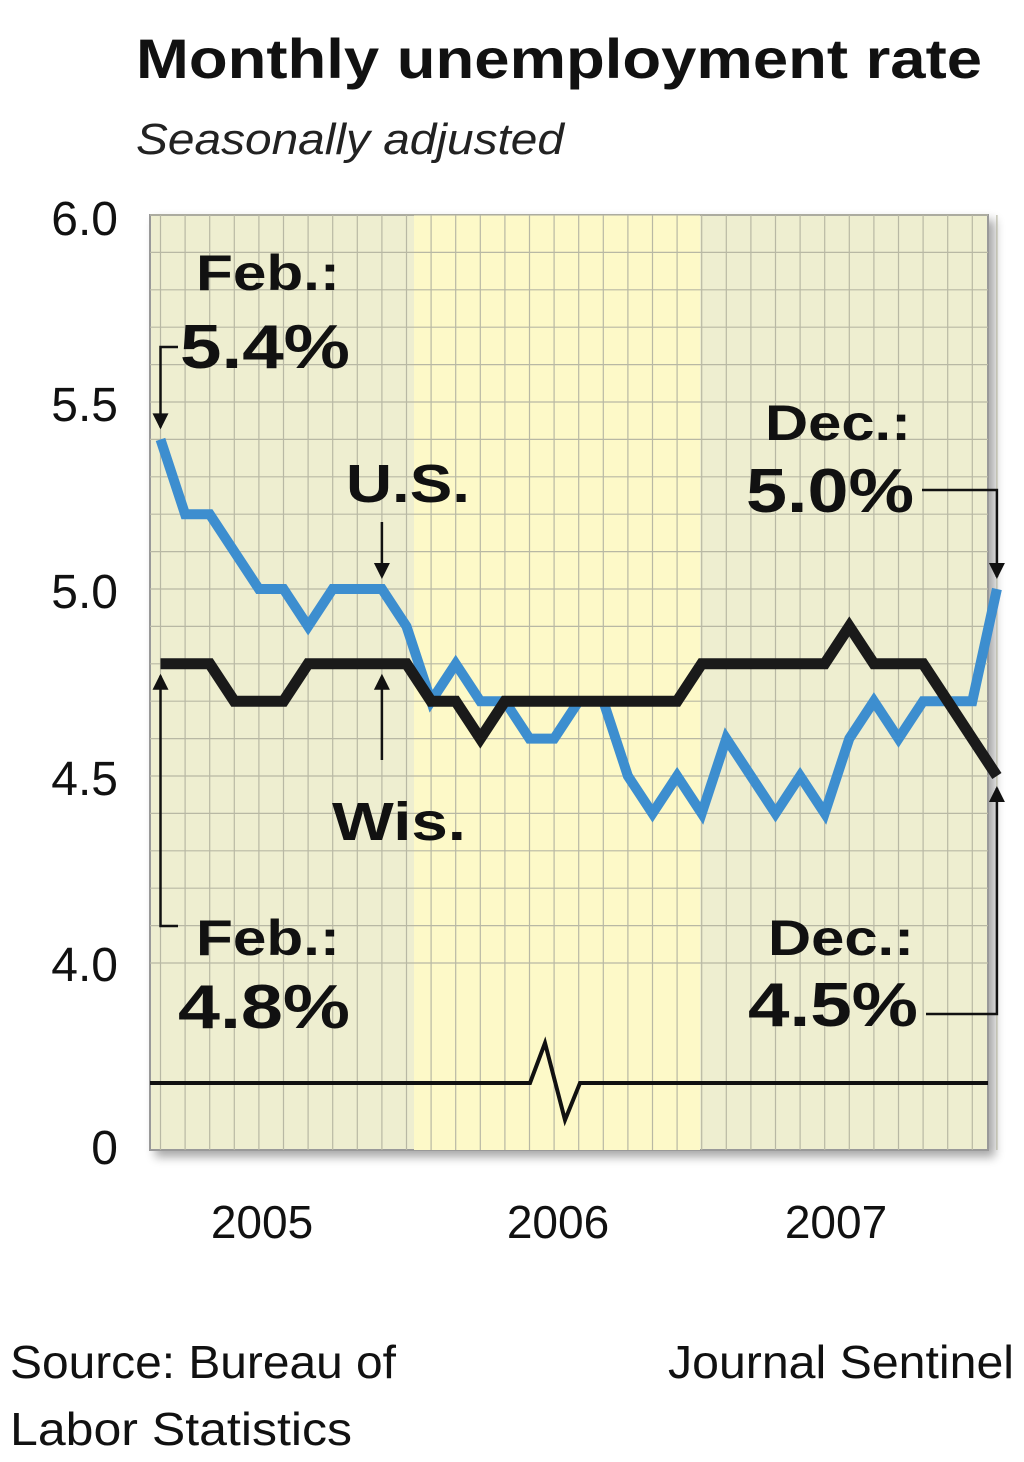 Image resolution: width=1024 pixels, height=1462 pixels. What do you see at coordinates (84, 219) in the screenshot?
I see `y-tick-label: 6.0` at bounding box center [84, 219].